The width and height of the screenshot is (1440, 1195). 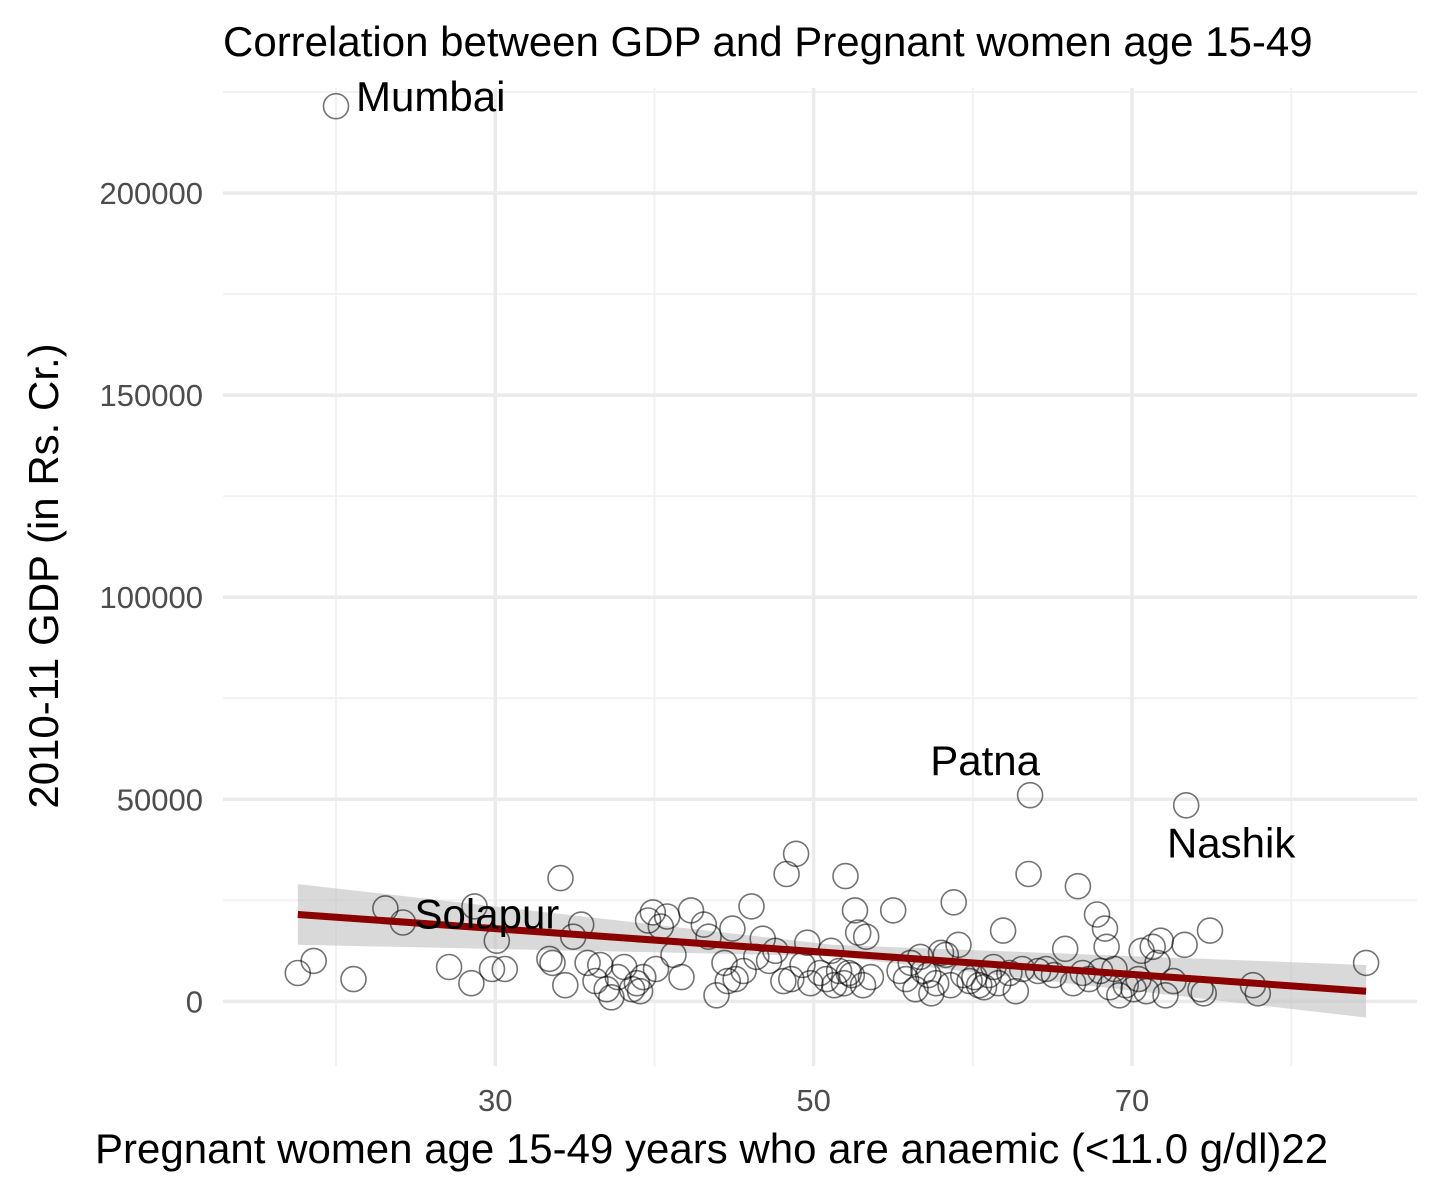 What do you see at coordinates (151, 193) in the screenshot?
I see `y-tick-label: 200000` at bounding box center [151, 193].